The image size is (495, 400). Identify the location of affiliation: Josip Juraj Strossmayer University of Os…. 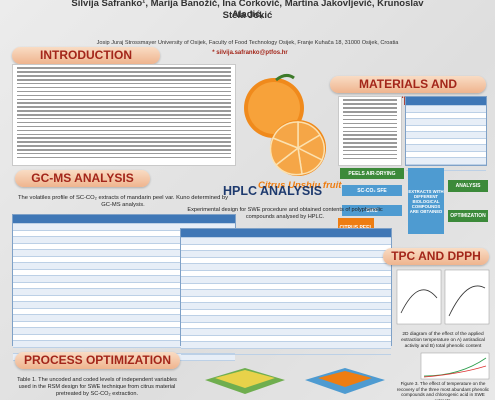
(247, 43).